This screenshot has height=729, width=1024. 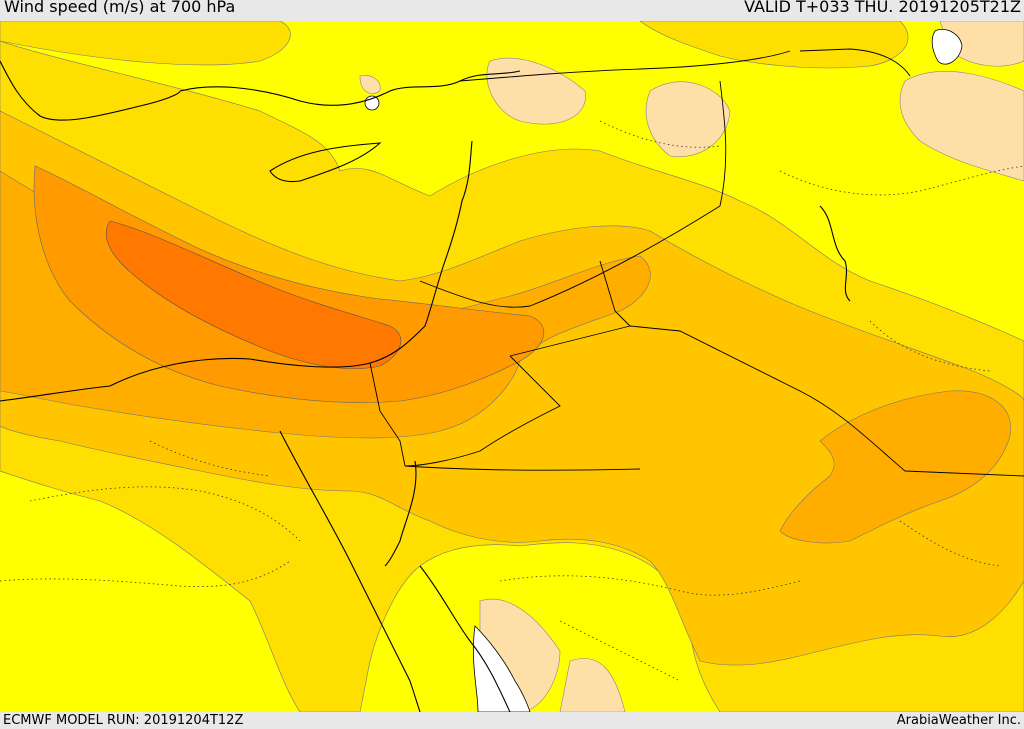 What do you see at coordinates (882, 8) in the screenshot?
I see `valid-time: VALID T+033 THU. 20191205T21Z` at bounding box center [882, 8].